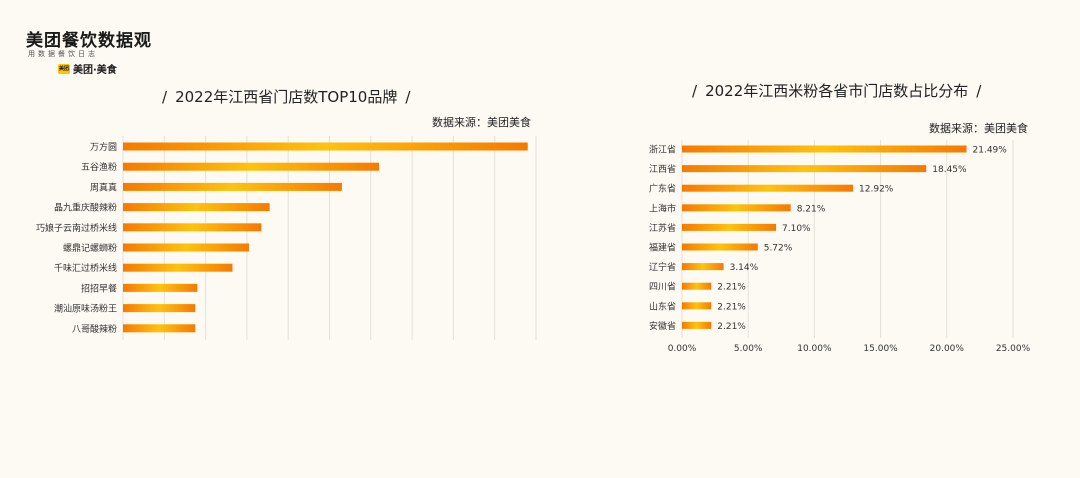 This screenshot has width=1080, height=478. What do you see at coordinates (748, 349) in the screenshot?
I see `x-tick-label: 5.00%` at bounding box center [748, 349].